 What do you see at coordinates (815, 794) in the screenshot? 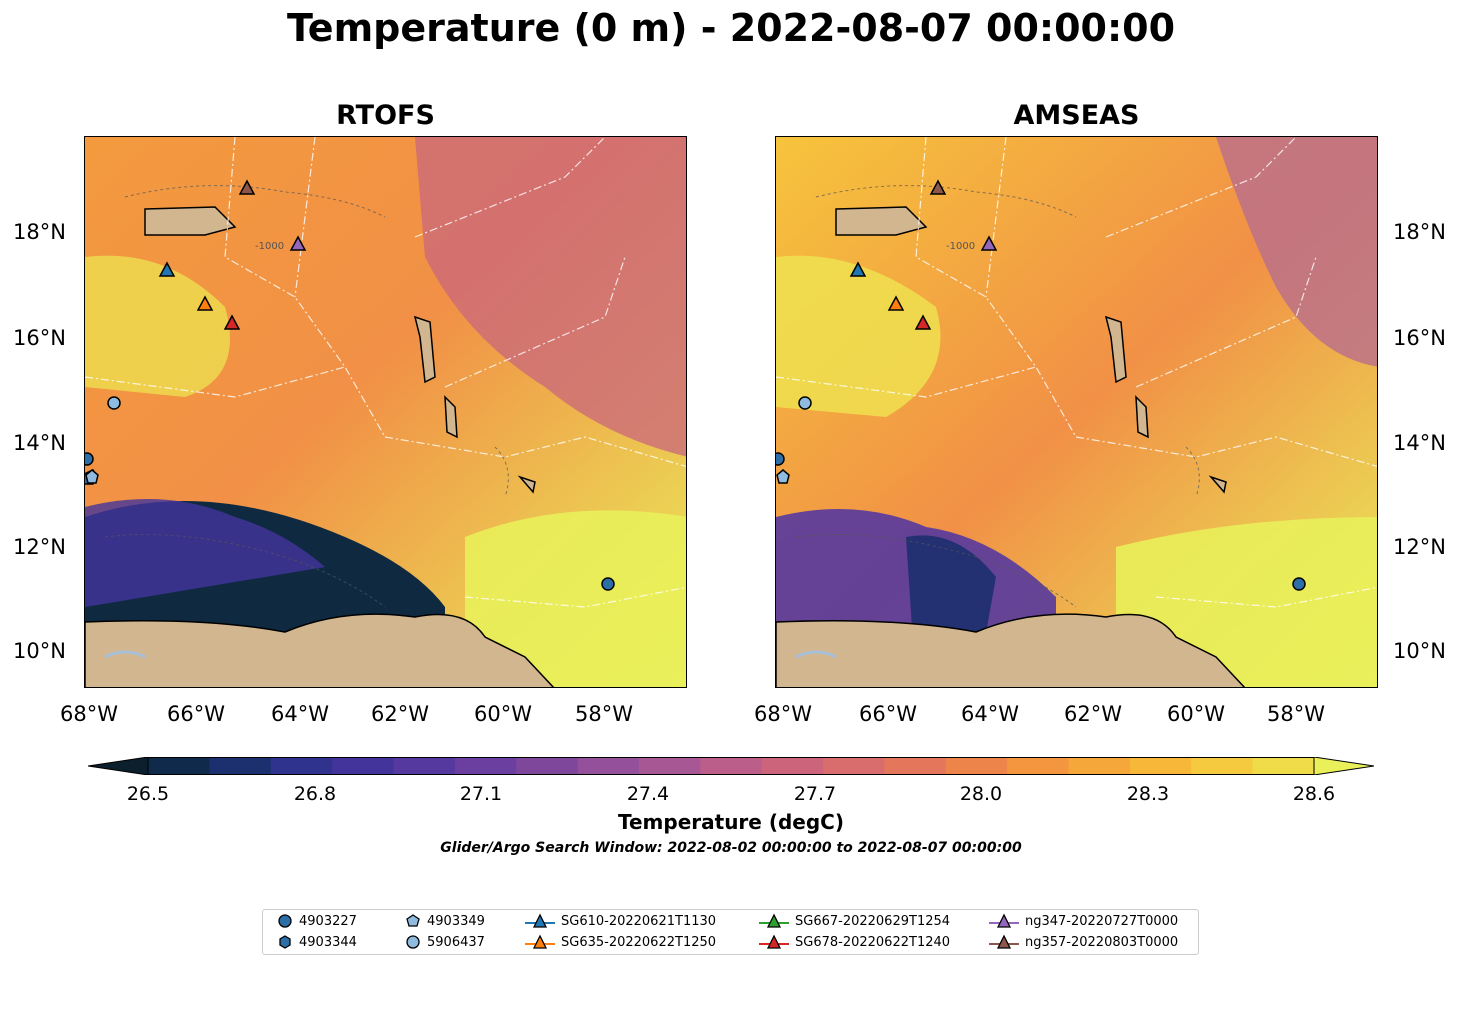
I see `colorbar-tick: 27.7` at bounding box center [815, 794].